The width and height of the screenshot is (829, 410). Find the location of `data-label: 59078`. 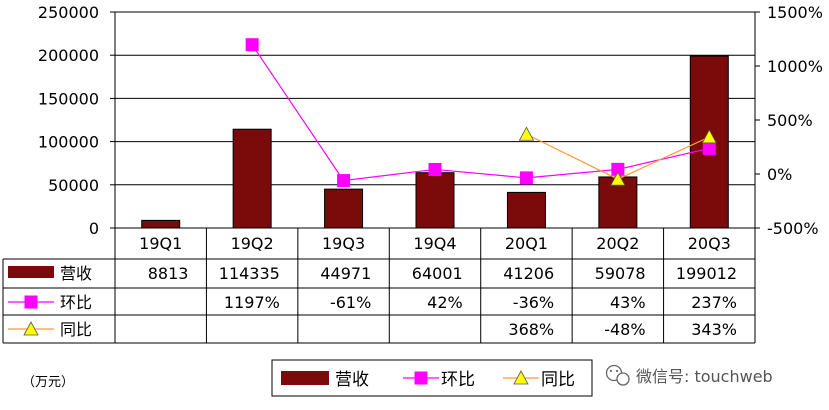

data-label: 59078 is located at coordinates (620, 273).